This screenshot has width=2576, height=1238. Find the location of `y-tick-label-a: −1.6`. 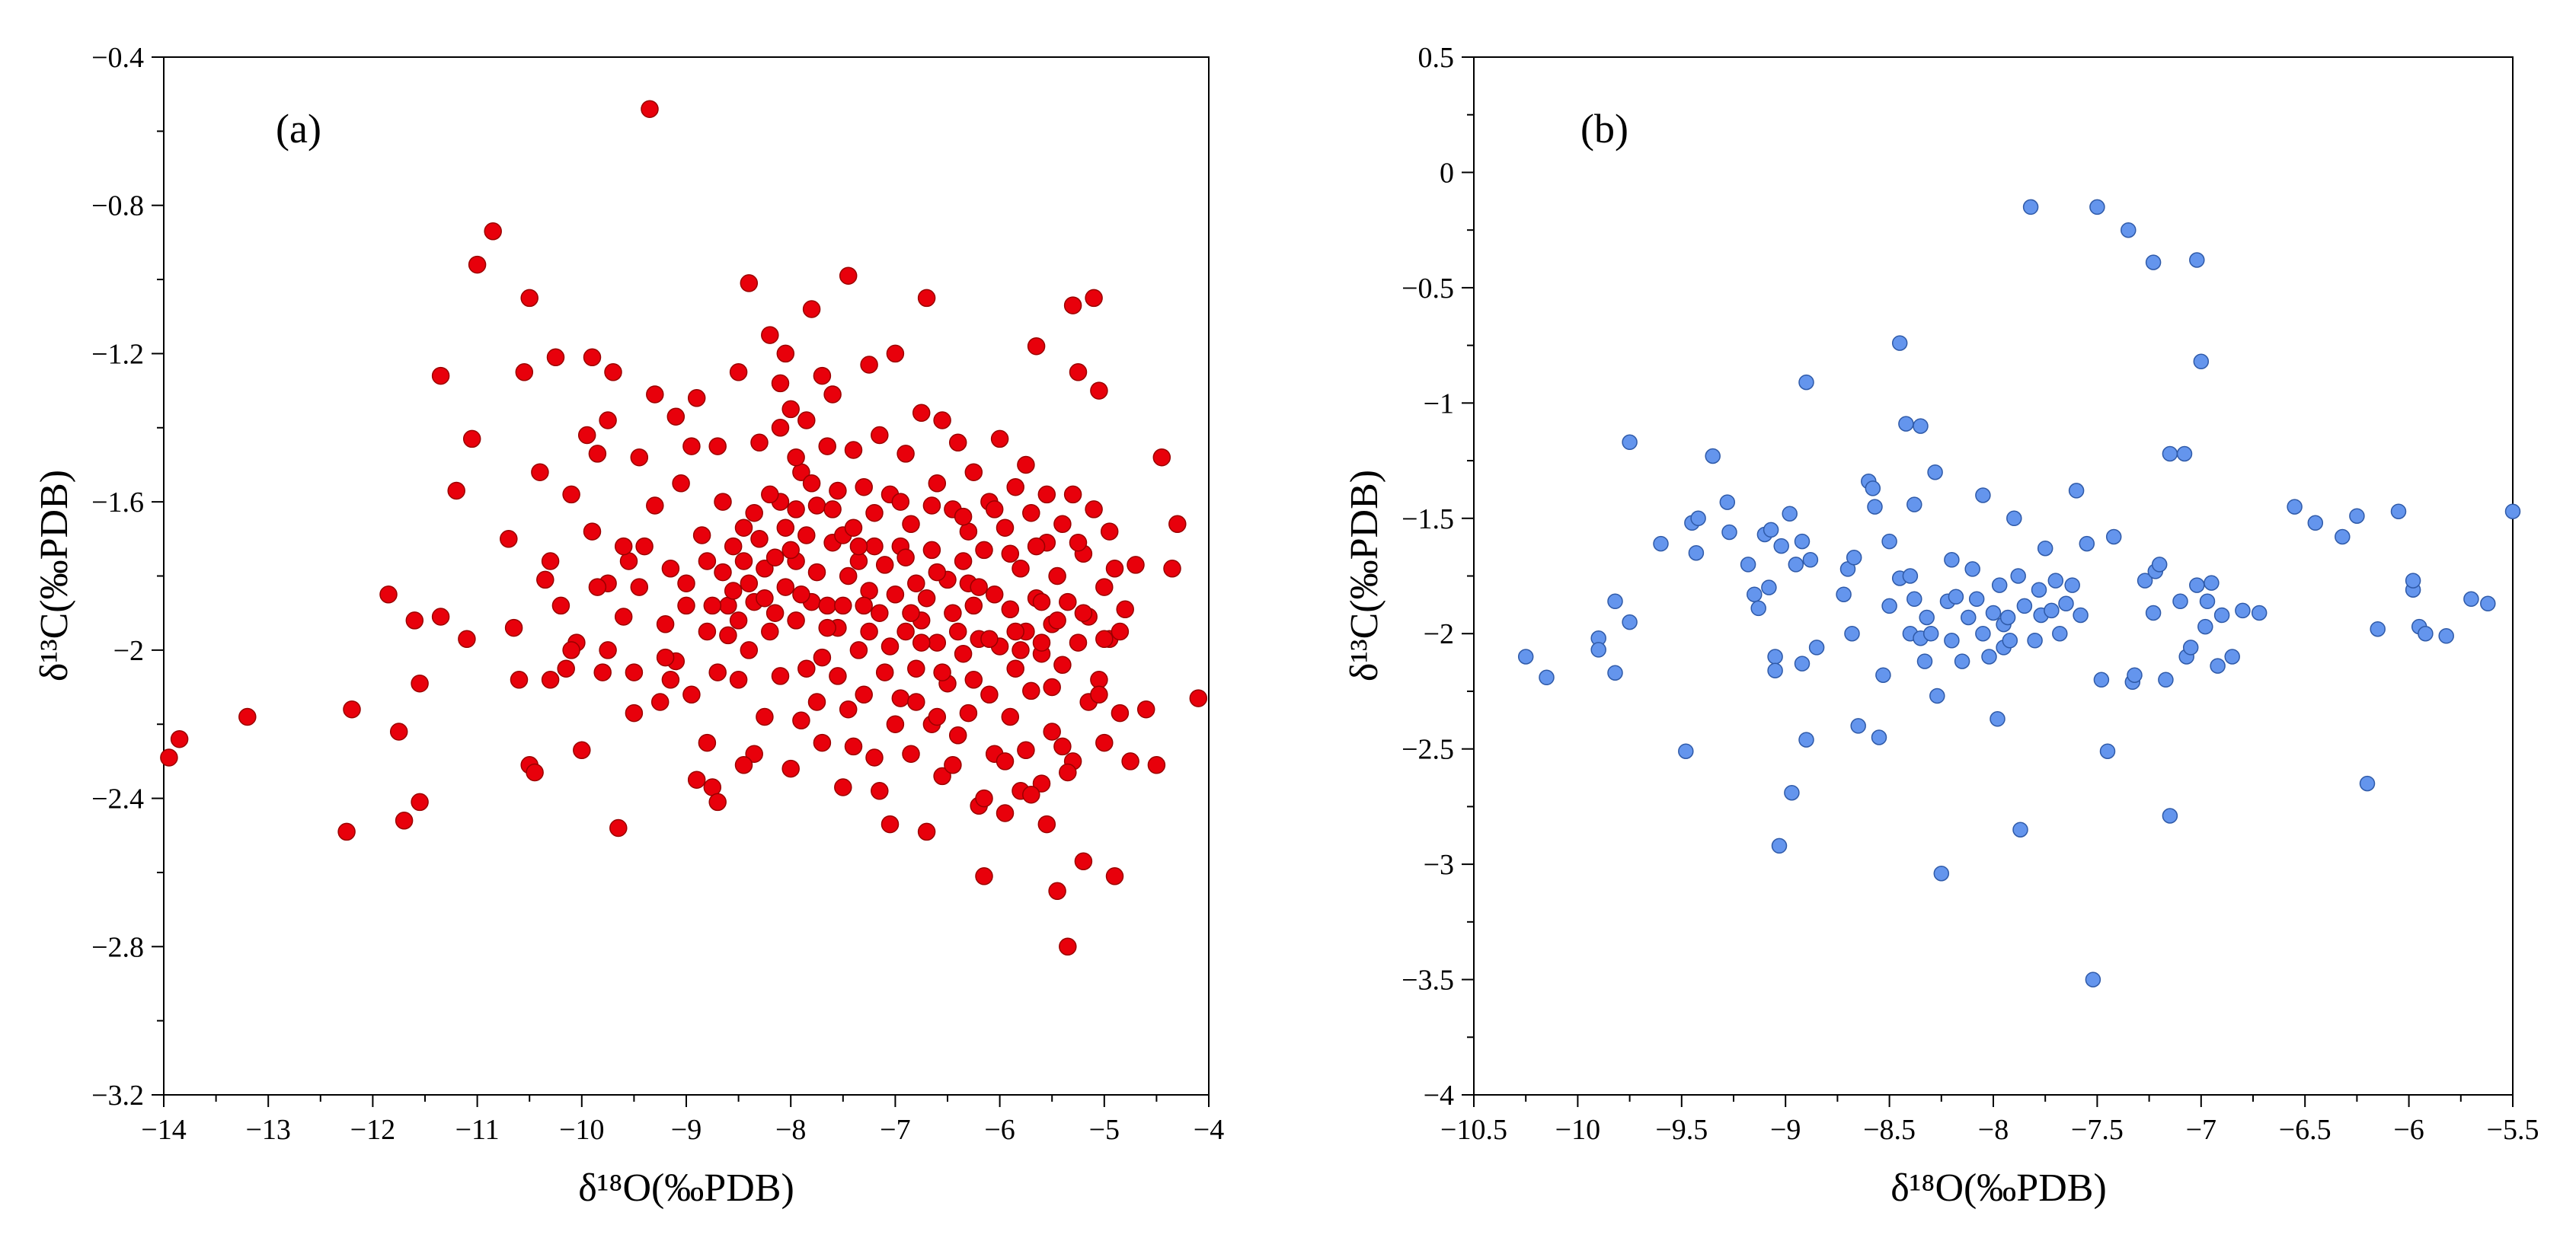

y-tick-label-a: −1.6 is located at coordinates (117, 502).